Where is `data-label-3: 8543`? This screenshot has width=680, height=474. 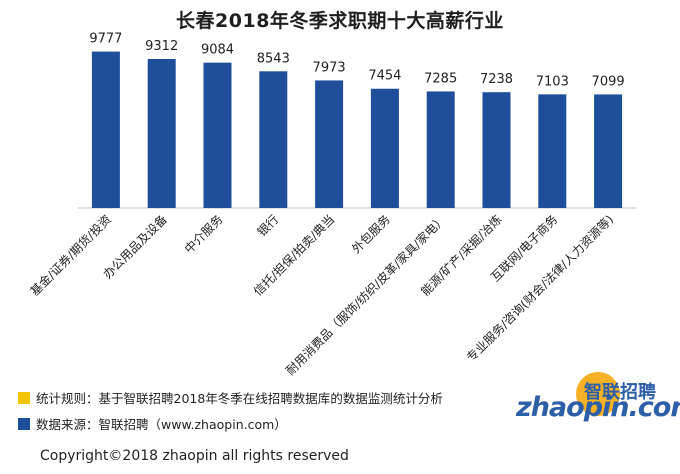
data-label-3: 8543 is located at coordinates (273, 58).